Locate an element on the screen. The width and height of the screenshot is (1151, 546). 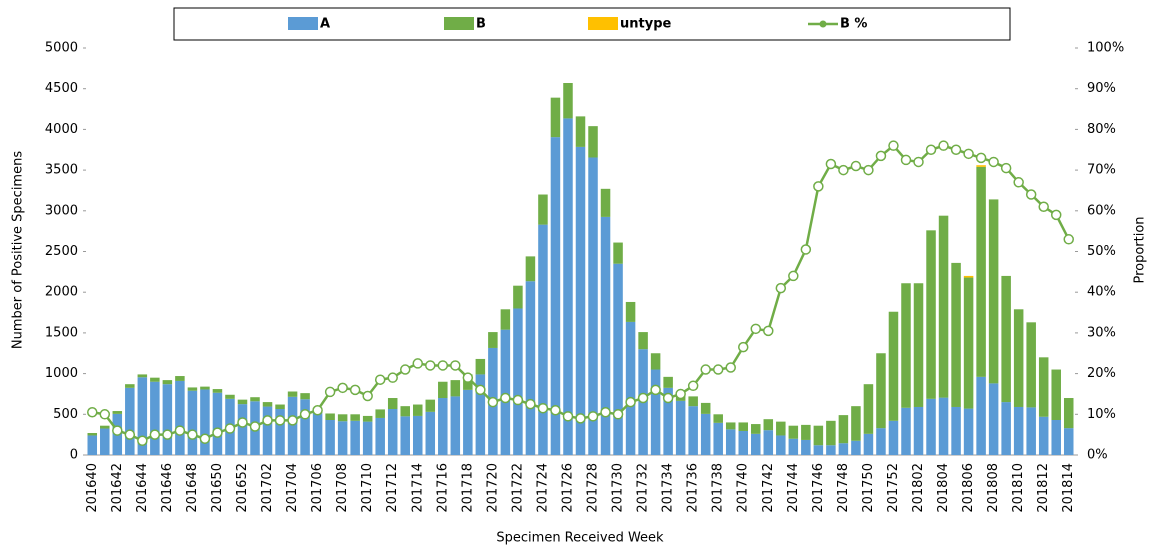
y2-axis-title: Proportion is located at coordinates (1140, 249).